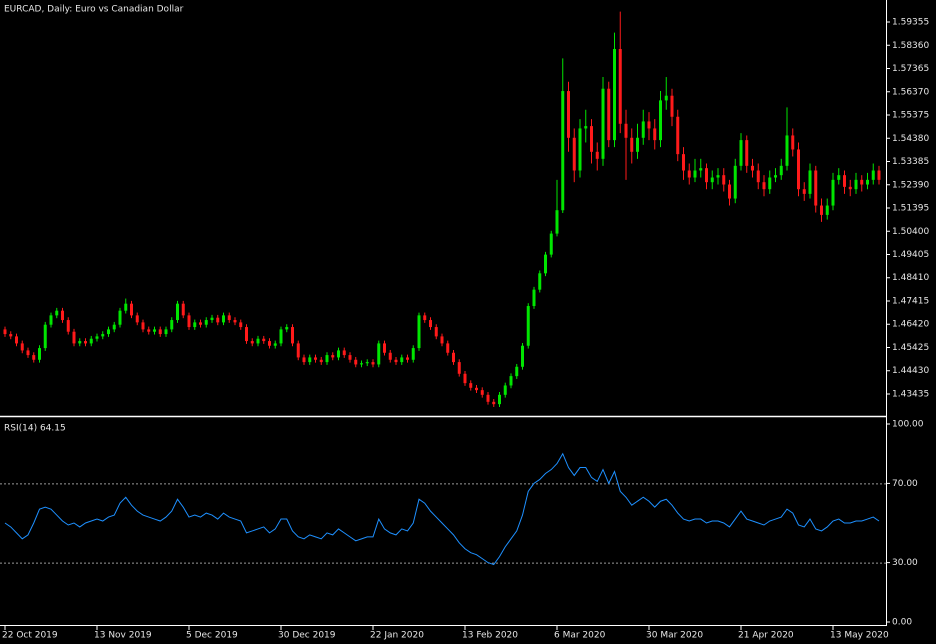  I want to click on y-tick-label: 1.58360, so click(910, 46).